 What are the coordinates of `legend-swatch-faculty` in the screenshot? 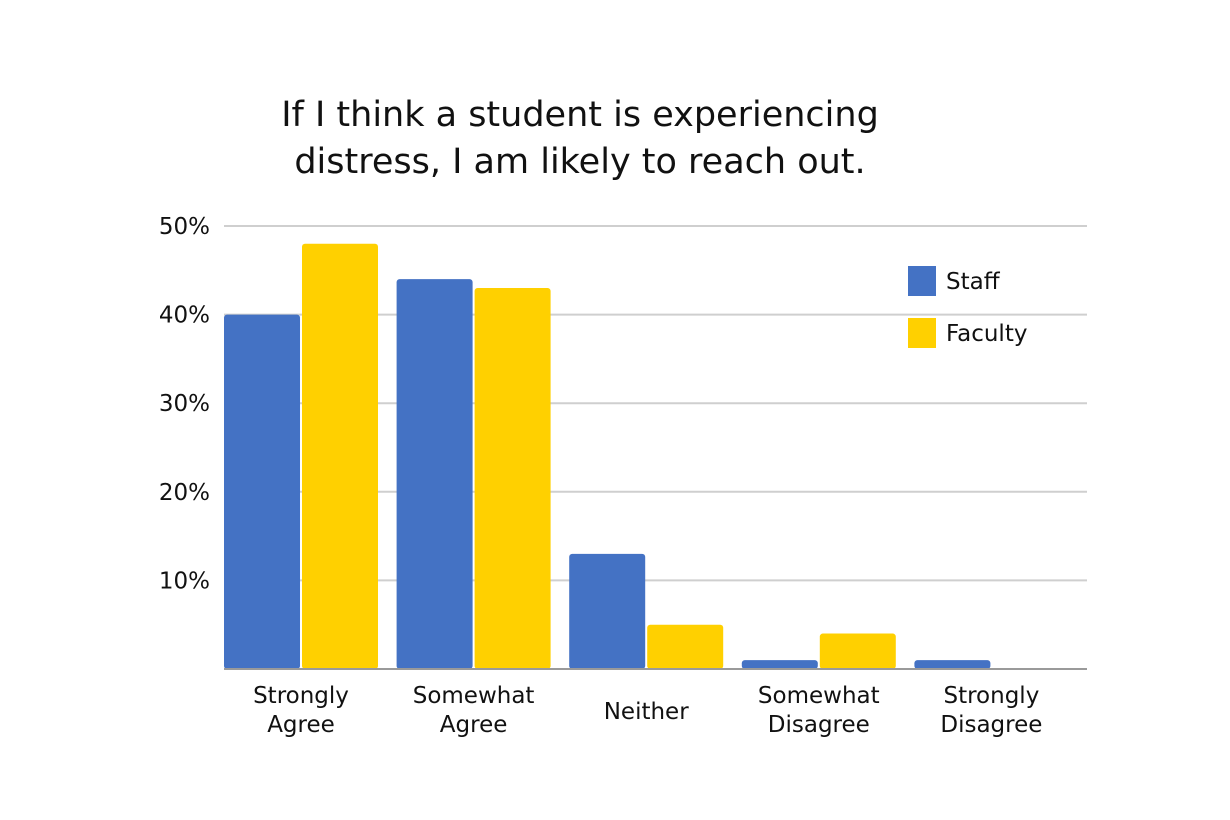 It's located at (922, 333).